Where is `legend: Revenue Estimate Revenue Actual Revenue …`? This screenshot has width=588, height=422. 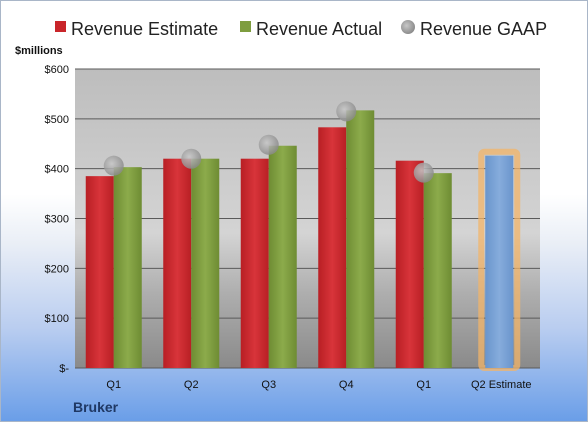 legend: Revenue Estimate Revenue Actual Revenue … is located at coordinates (301, 29).